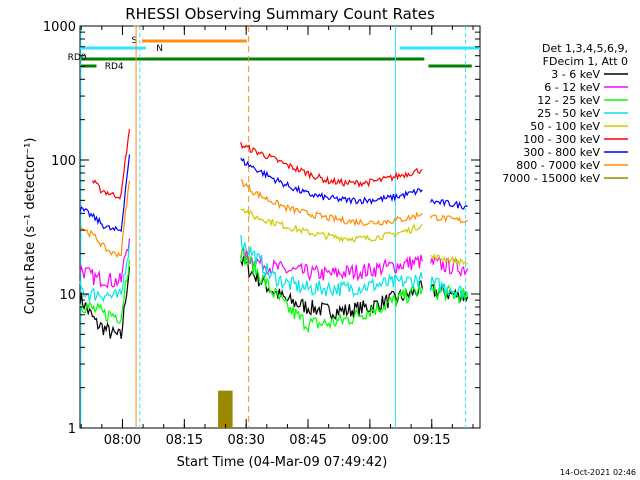 This screenshot has height=480, width=640. What do you see at coordinates (225, 409) in the screenshot?
I see `series-7000-15000-block` at bounding box center [225, 409].